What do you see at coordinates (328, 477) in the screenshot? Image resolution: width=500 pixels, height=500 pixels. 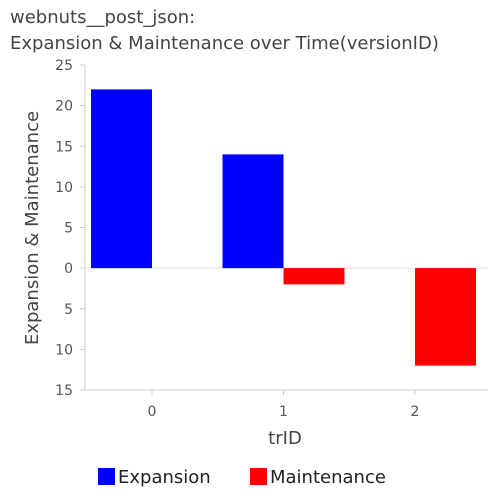 I see `legend-label-maintenance: Maintenance` at bounding box center [328, 477].